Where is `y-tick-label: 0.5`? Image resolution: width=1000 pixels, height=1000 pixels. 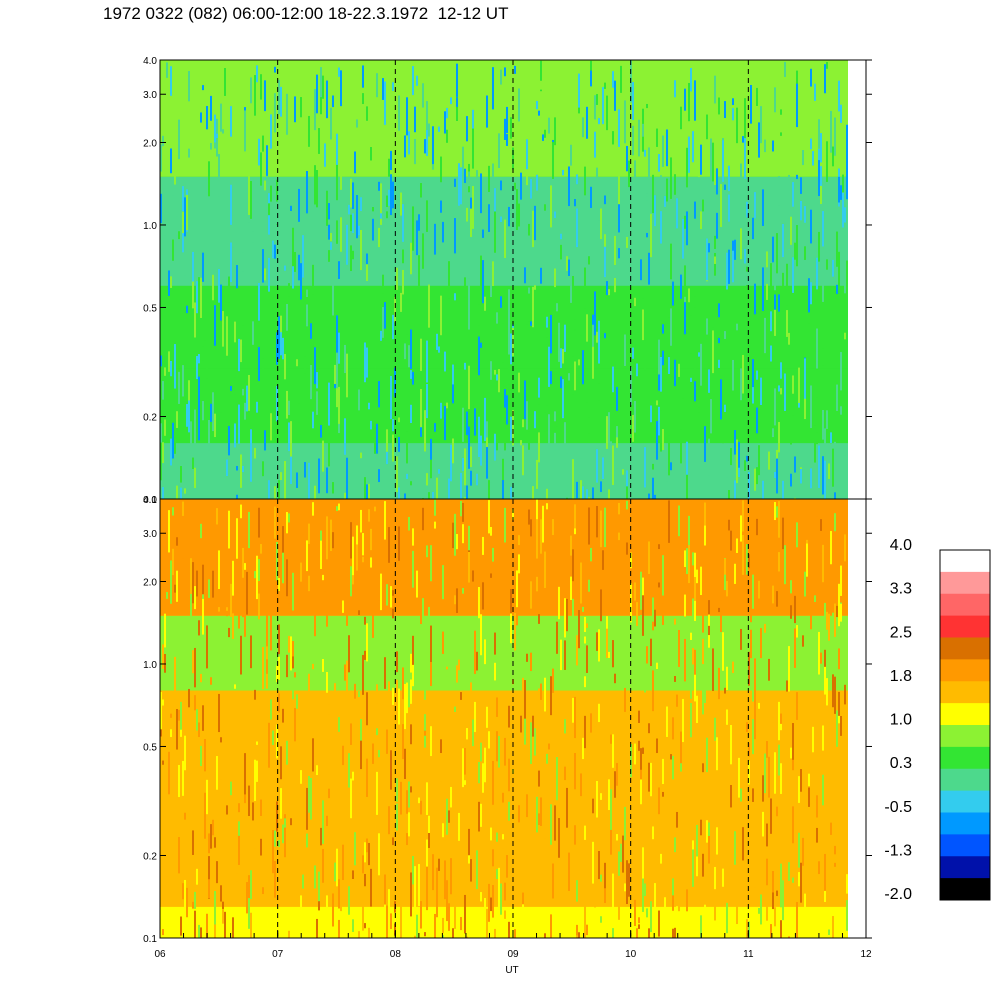
y-tick-label: 0.5 is located at coordinates (150, 308).